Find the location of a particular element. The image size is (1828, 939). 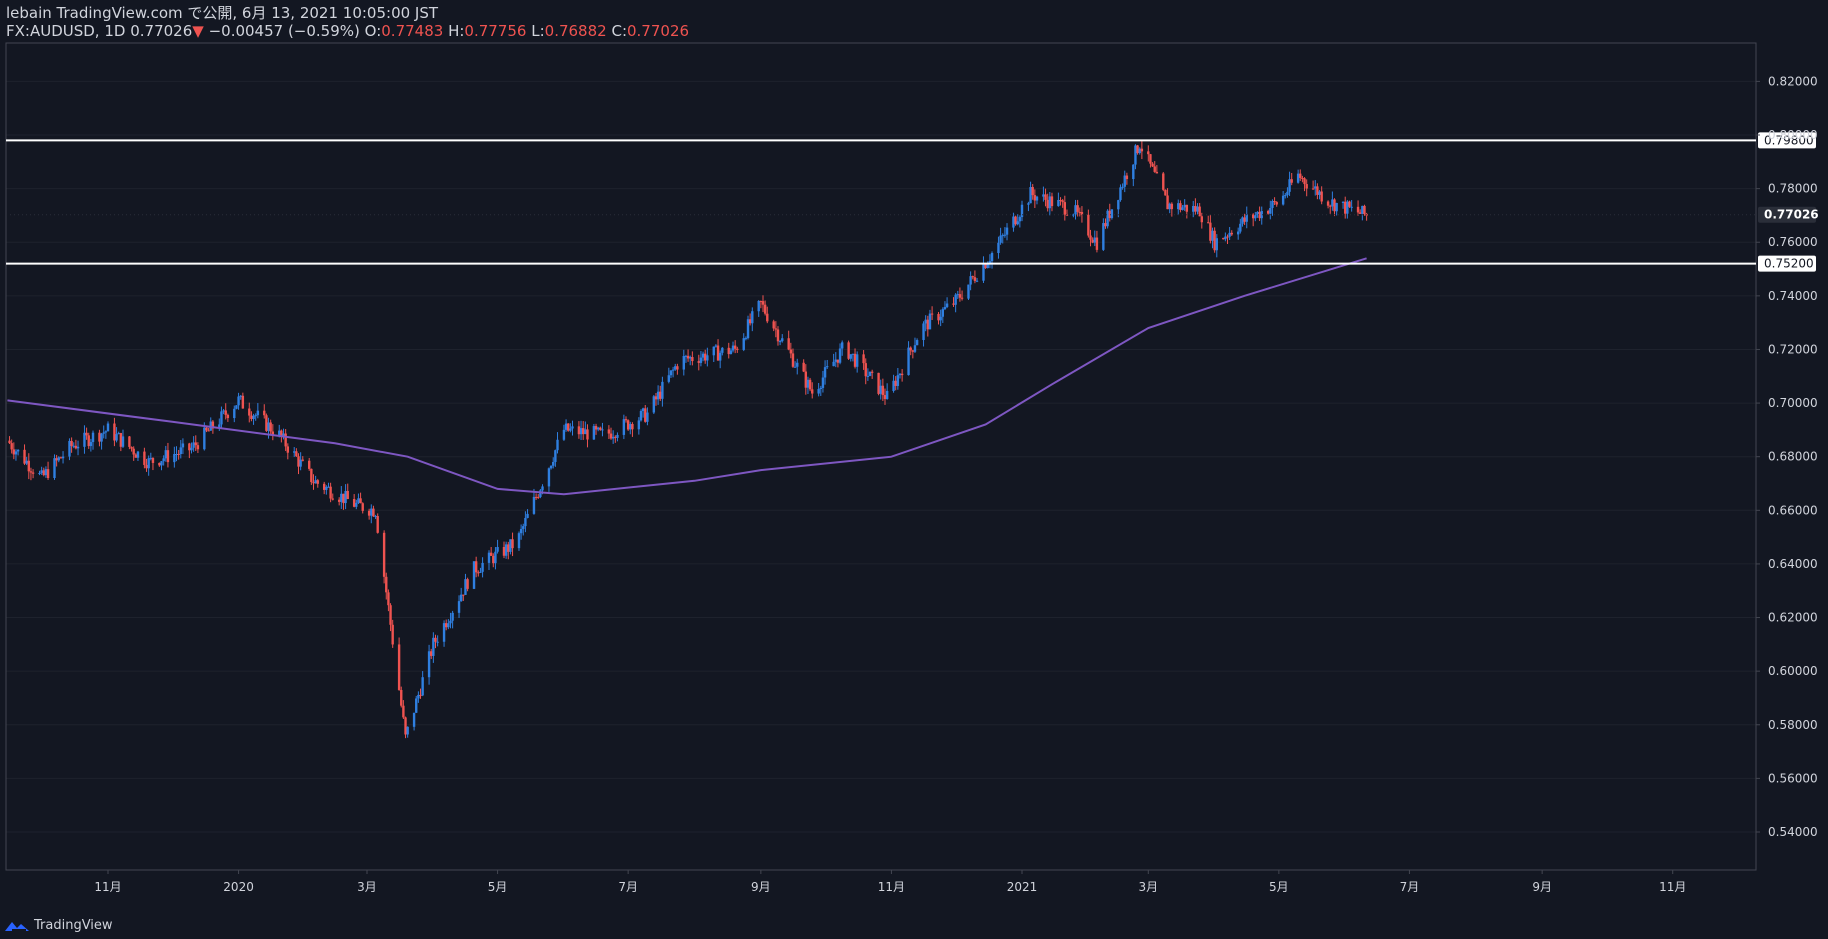

open-value: 0.77483 is located at coordinates (412, 31).